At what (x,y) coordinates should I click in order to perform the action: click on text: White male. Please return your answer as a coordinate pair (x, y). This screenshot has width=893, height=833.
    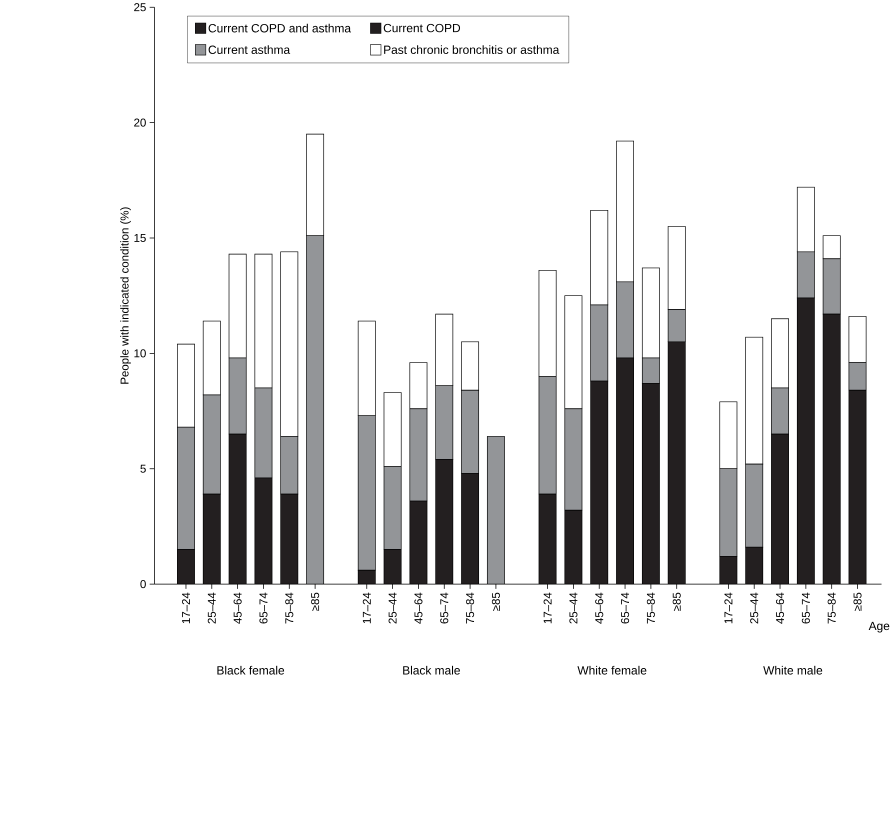
    Looking at the image, I should click on (792, 670).